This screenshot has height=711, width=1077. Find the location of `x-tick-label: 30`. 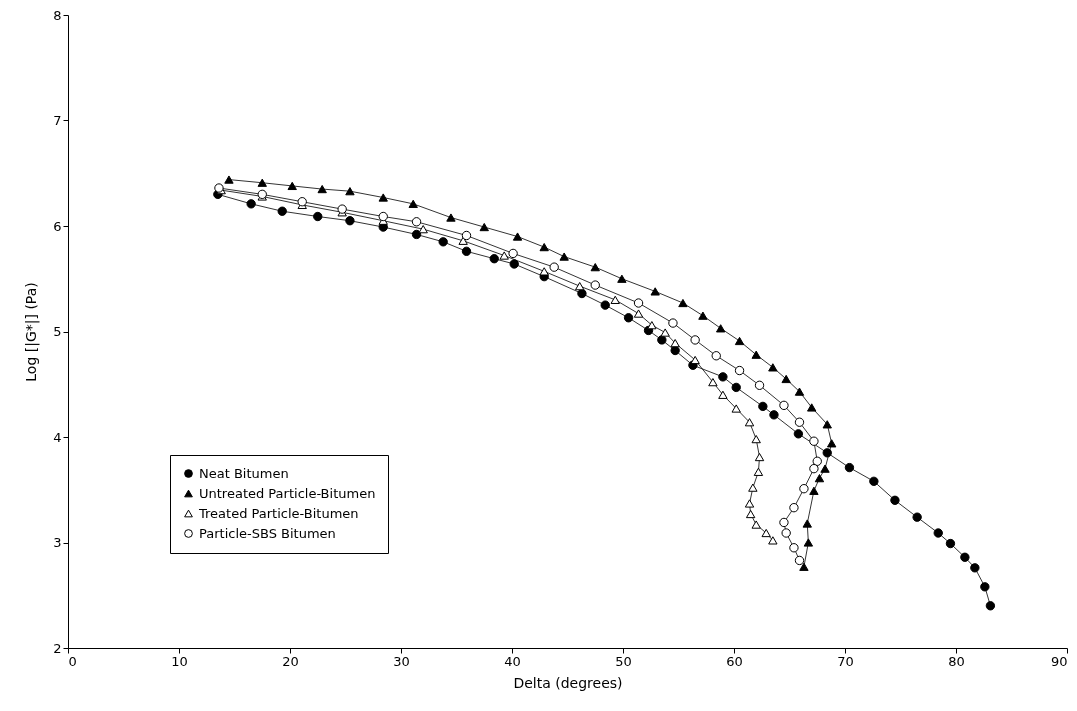

x-tick-label: 30 is located at coordinates (401, 661).